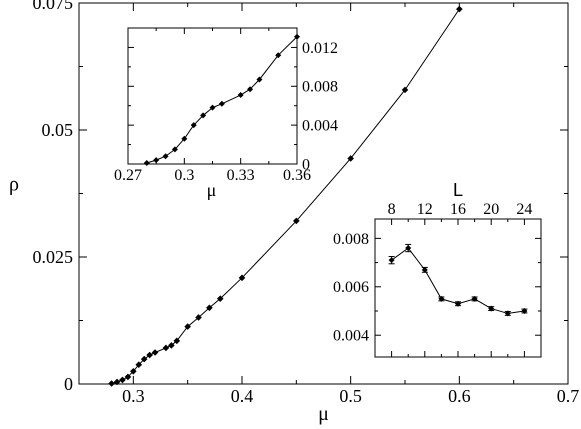 The height and width of the screenshot is (429, 581). Describe the element at coordinates (351, 287) in the screenshot. I see `y-tick-label: 0.006` at that location.